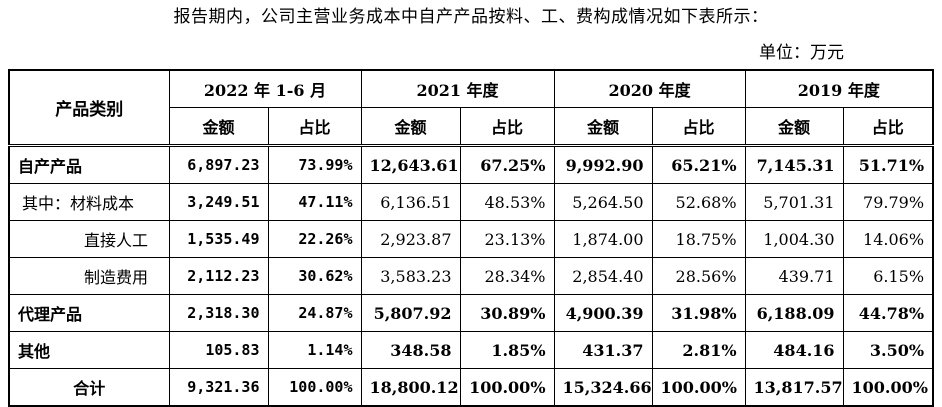 Image resolution: width=942 pixels, height=407 pixels. Describe the element at coordinates (603, 164) in the screenshot. I see `amount-cell: 9,992.90` at that location.